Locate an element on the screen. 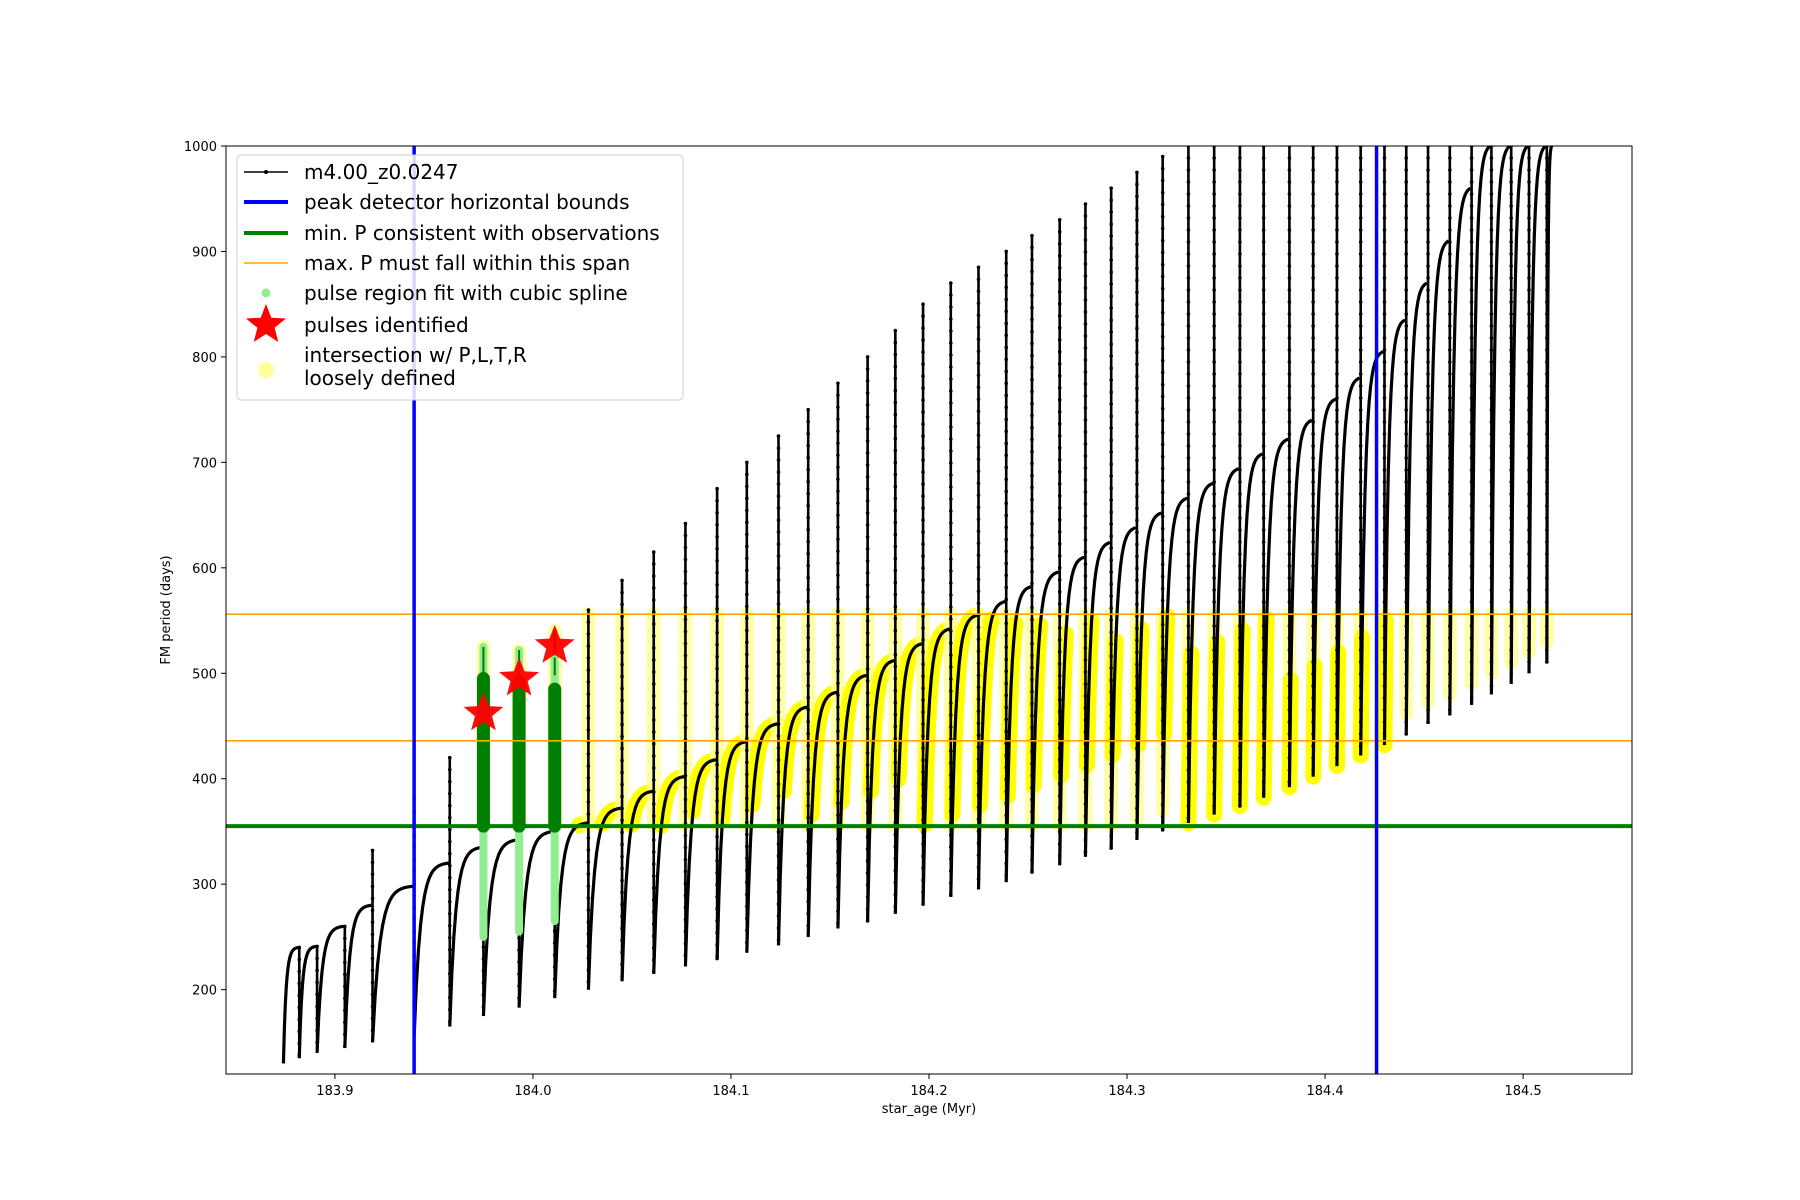  y-tick-label: 900 is located at coordinates (204, 252).